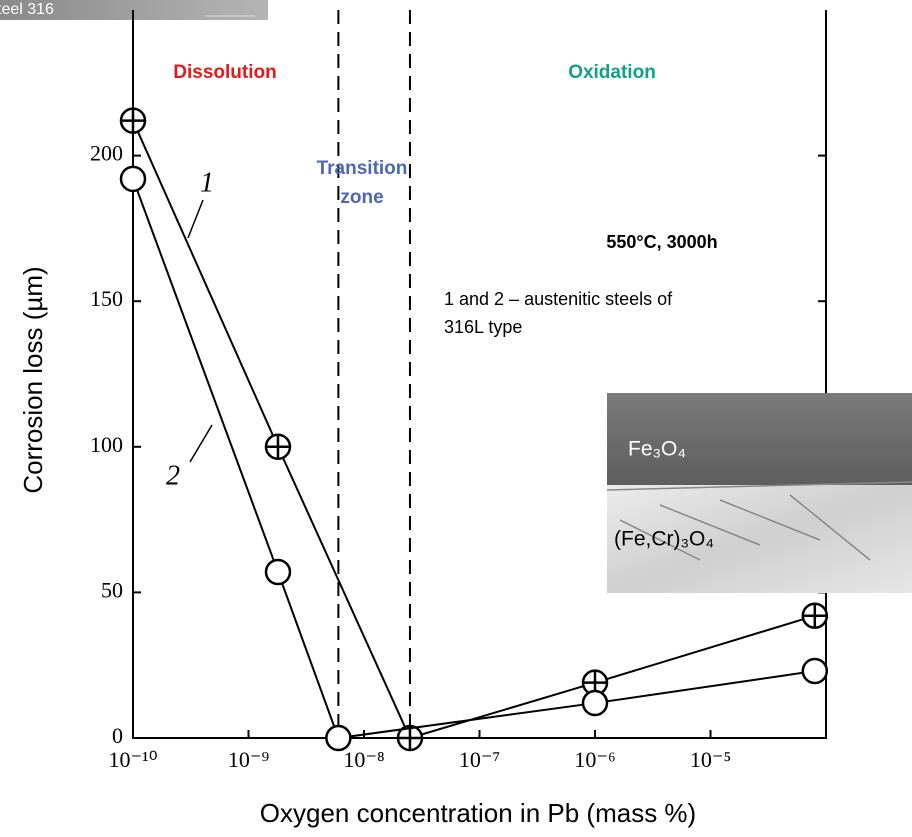 The height and width of the screenshot is (837, 912). Describe the element at coordinates (594, 759) in the screenshot. I see `x-tick-label: 10⁻⁶` at that location.